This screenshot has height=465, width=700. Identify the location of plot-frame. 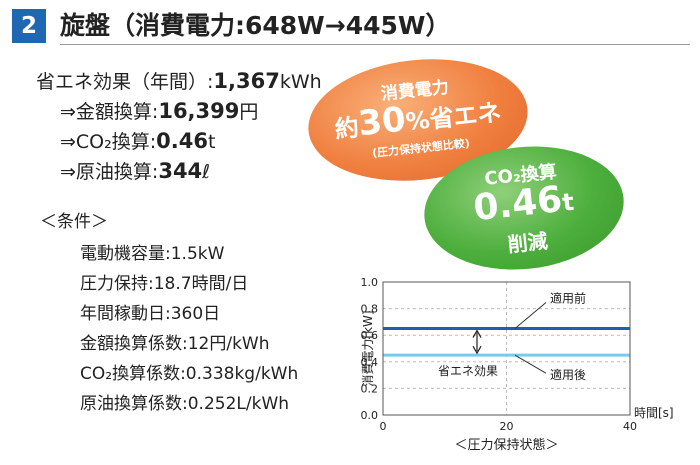
(506, 348).